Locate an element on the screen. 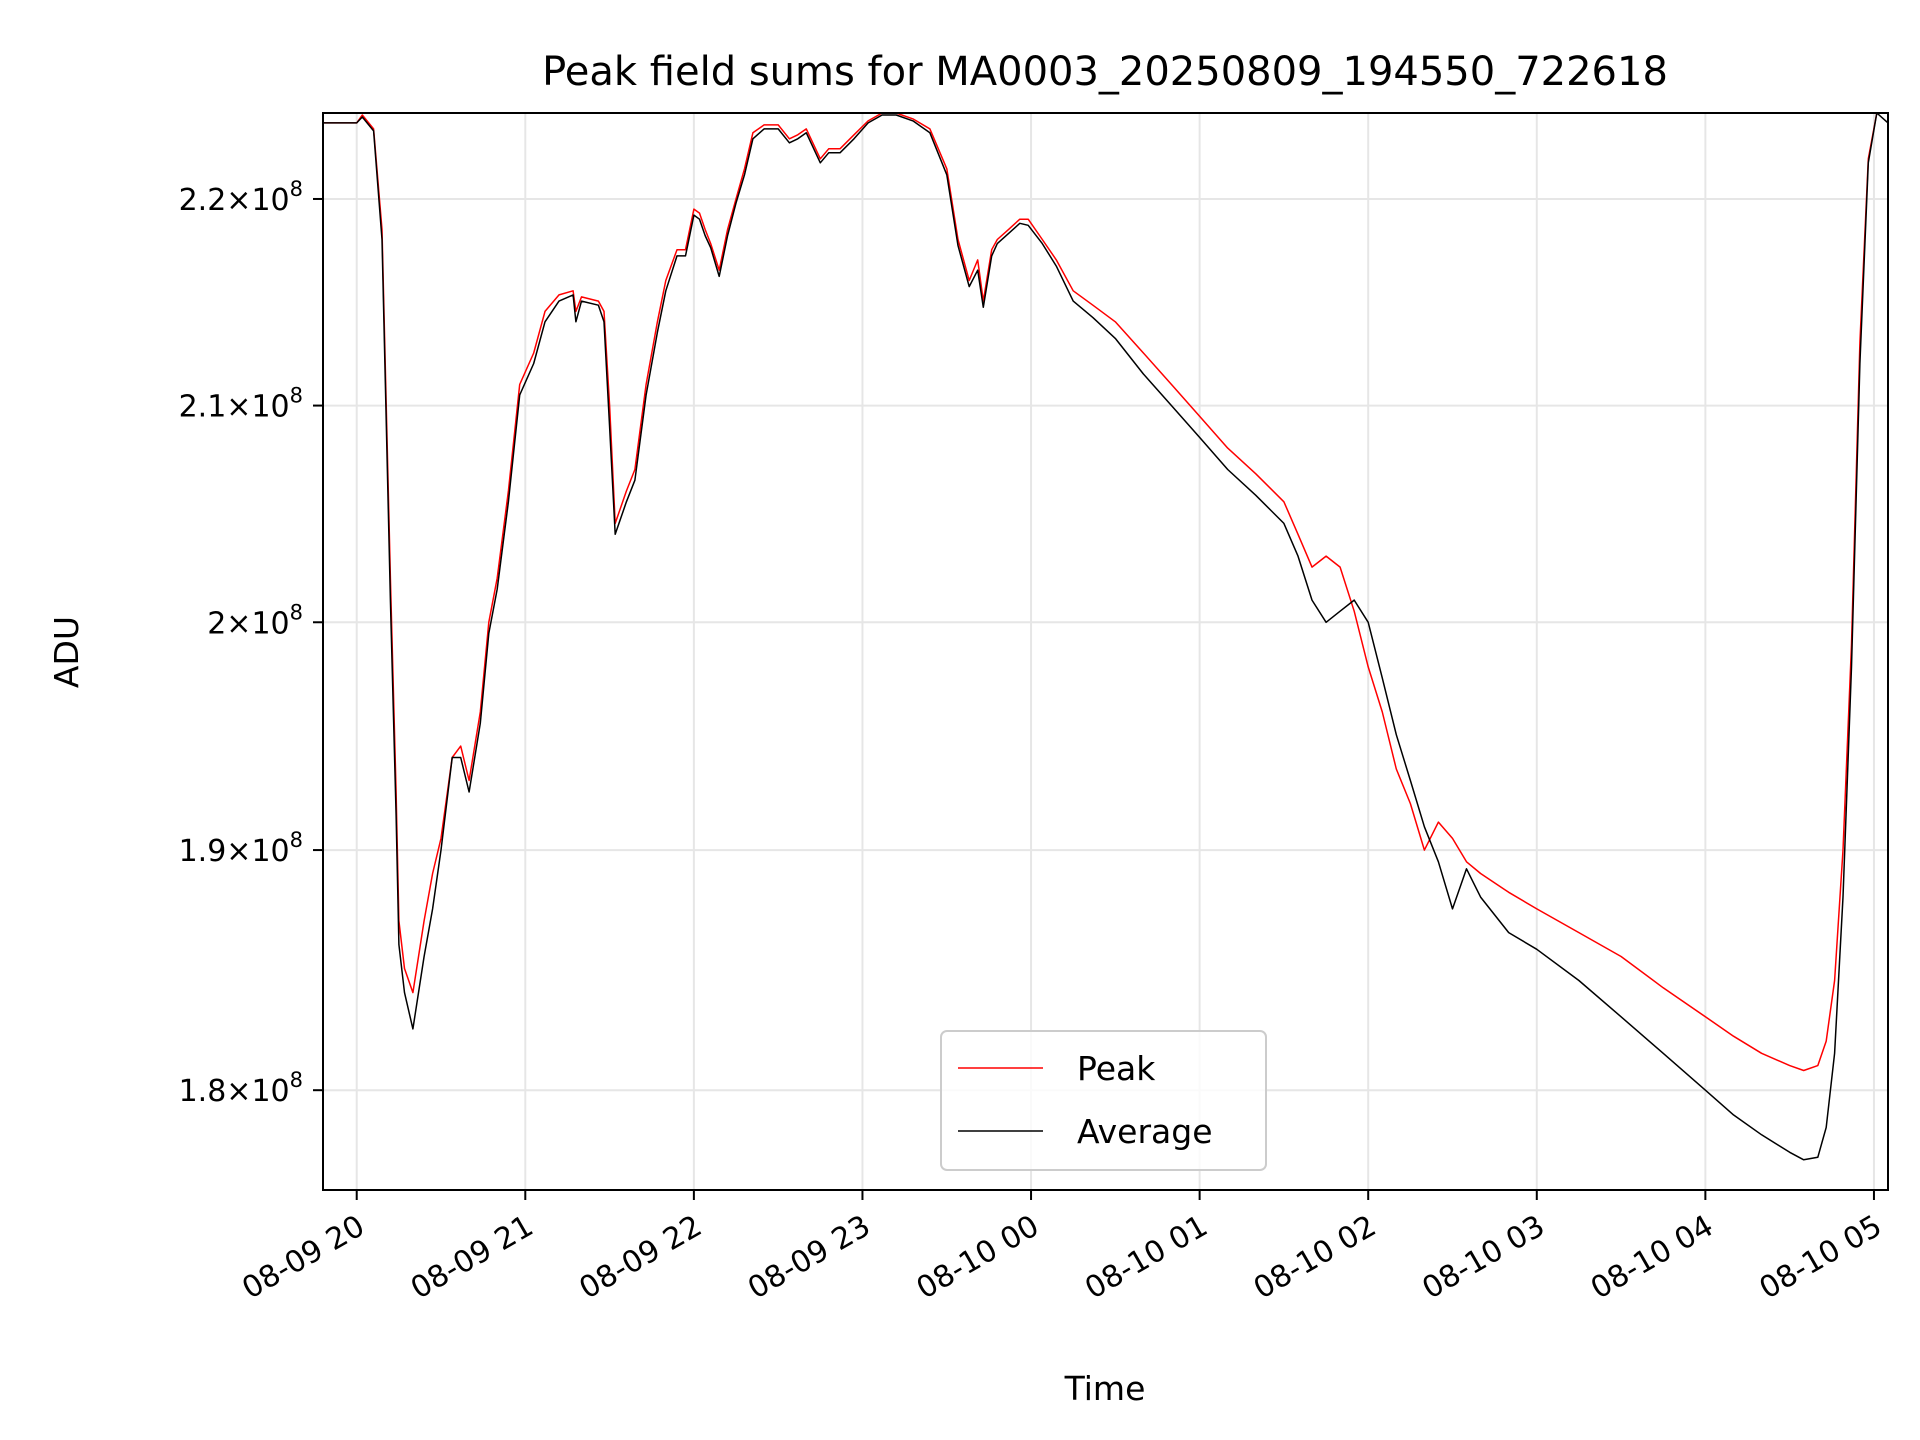 The width and height of the screenshot is (1920, 1440). legend-box is located at coordinates (1103, 1100).